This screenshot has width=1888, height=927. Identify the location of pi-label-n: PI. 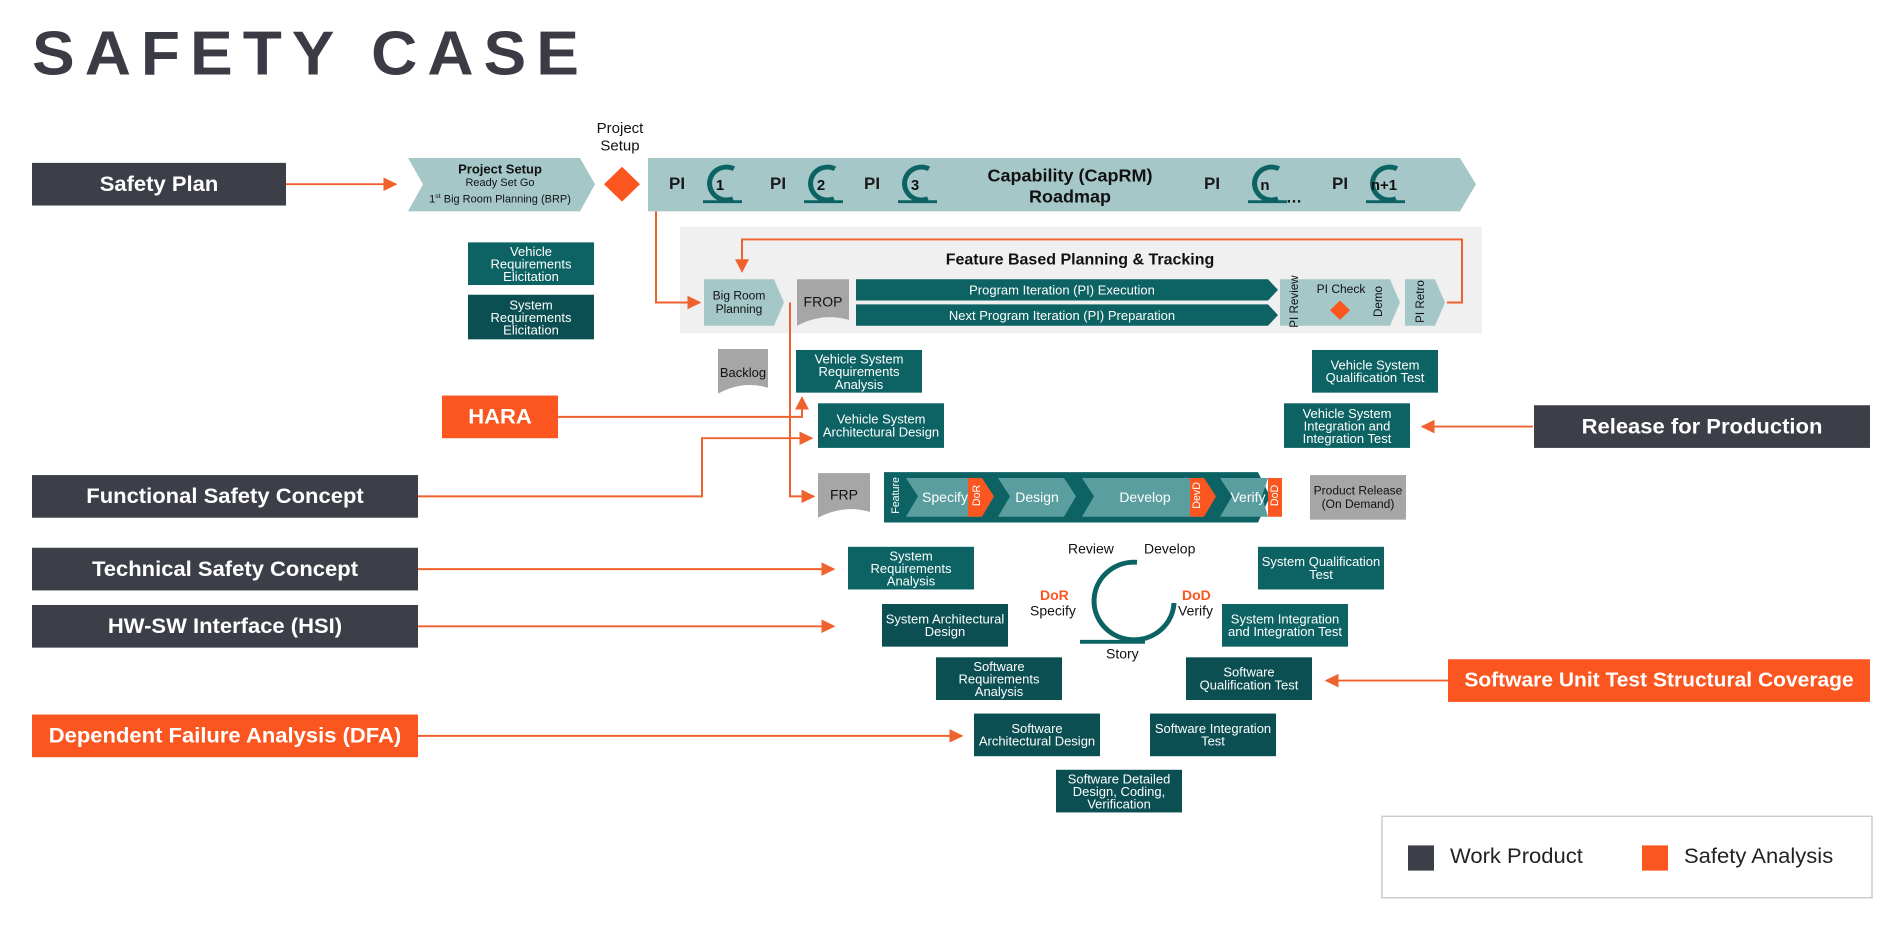
(1212, 183).